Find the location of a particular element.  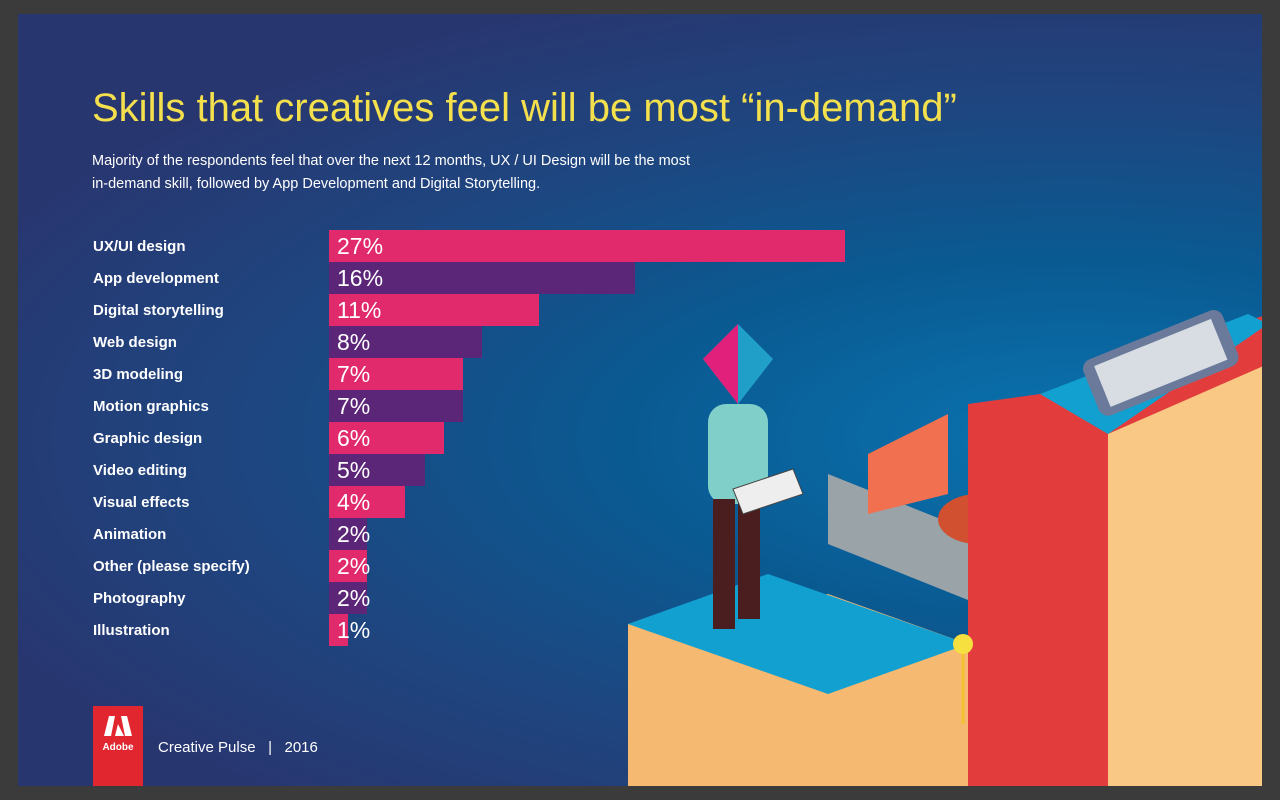

category-label: Animation is located at coordinates (130, 534).